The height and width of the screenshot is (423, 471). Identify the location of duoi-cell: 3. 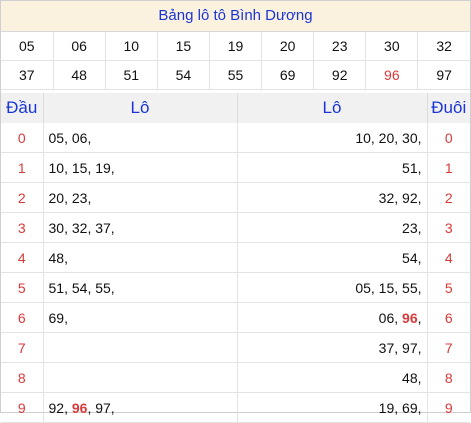
(448, 227).